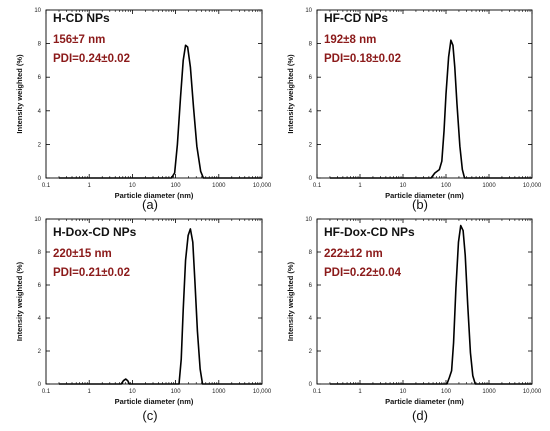 This screenshot has height=431, width=550. What do you see at coordinates (363, 273) in the screenshot?
I see `annotation-text: PDI=0.22±0.04` at bounding box center [363, 273].